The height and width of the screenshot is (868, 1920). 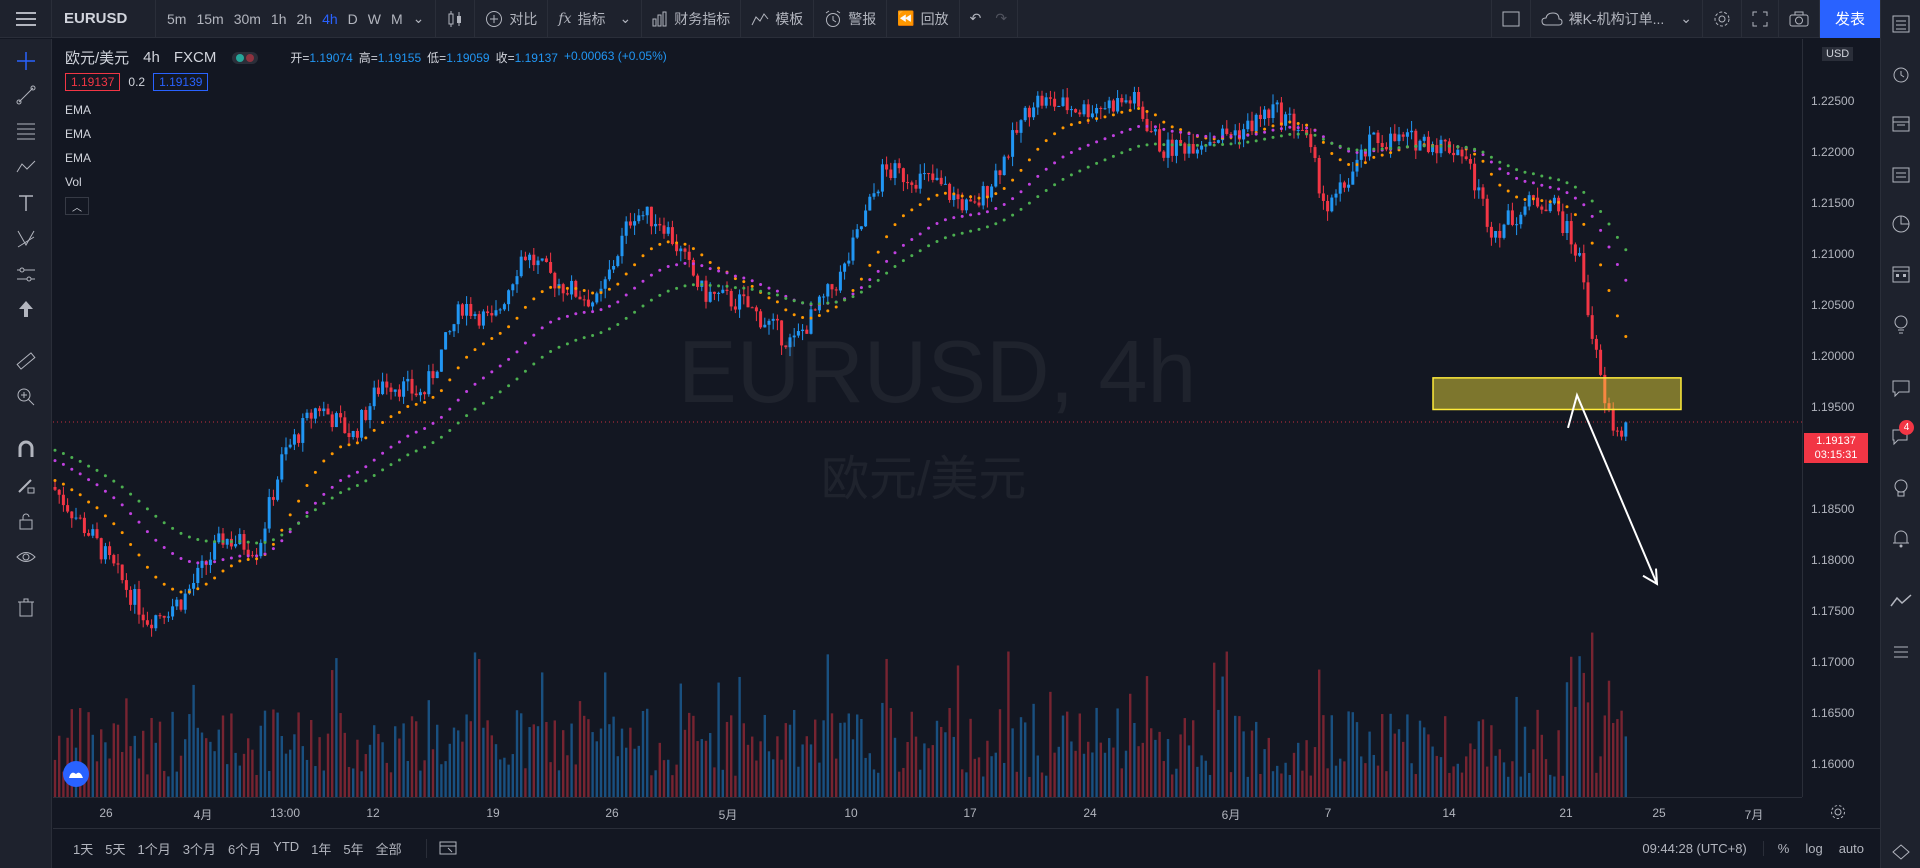 I want to click on templates-button: 模板, so click(x=778, y=19).